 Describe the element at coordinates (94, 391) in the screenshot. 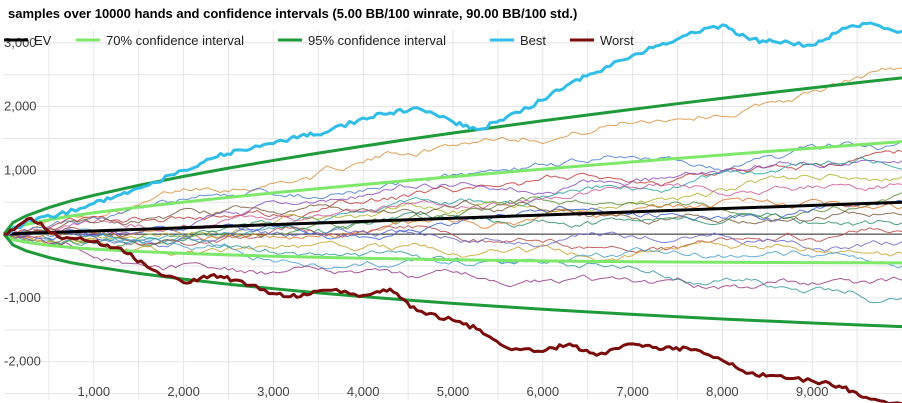

I see `x-tick-label: 1,000` at that location.